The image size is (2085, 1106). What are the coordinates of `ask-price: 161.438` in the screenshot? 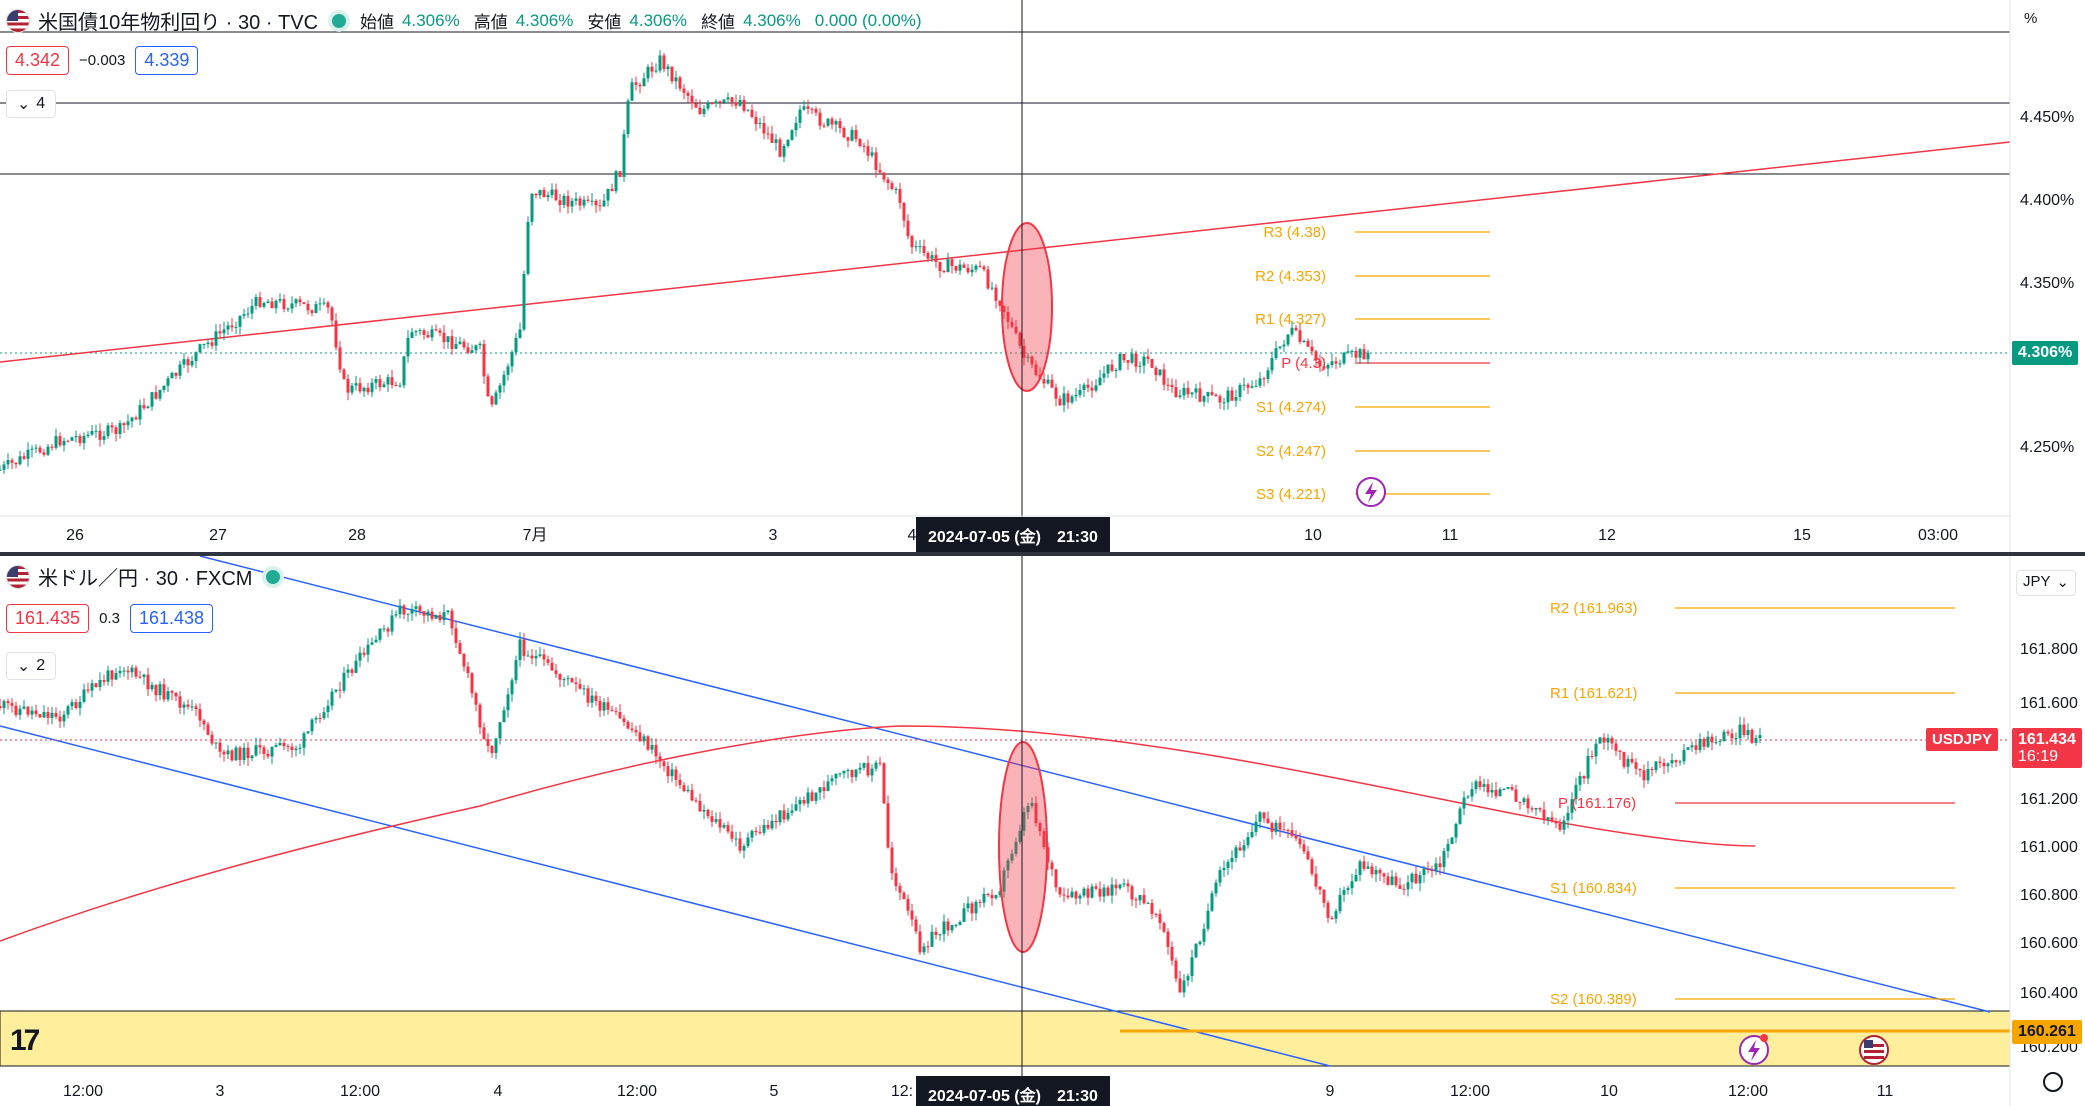 It's located at (171, 618).